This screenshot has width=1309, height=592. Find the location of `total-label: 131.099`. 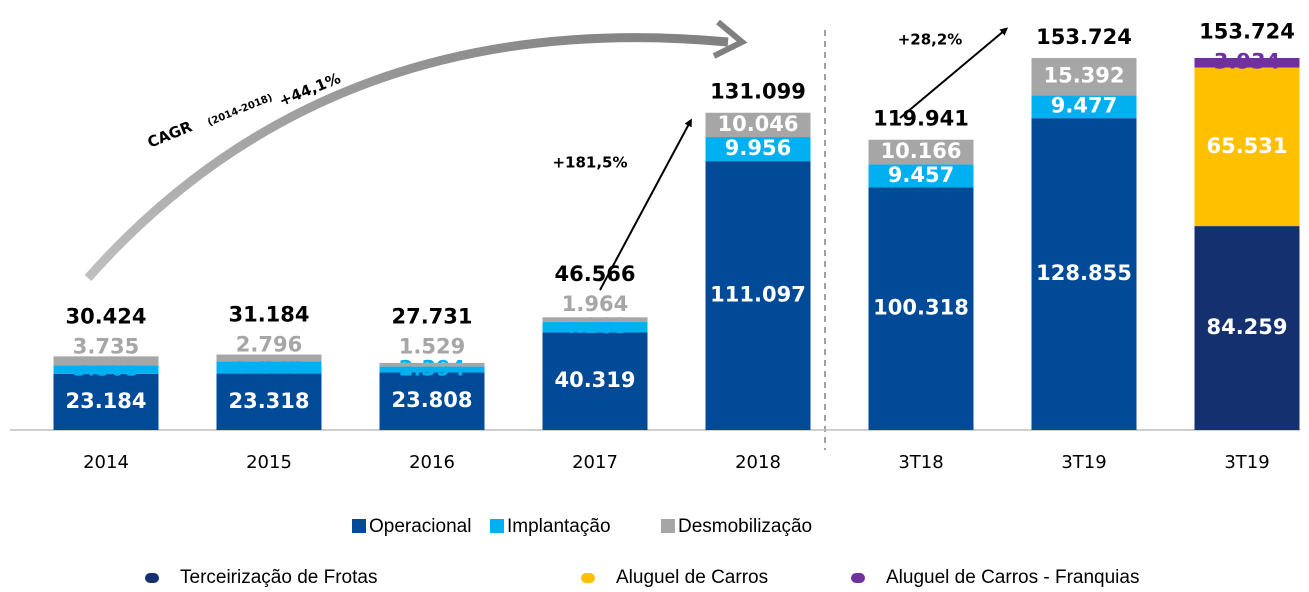

total-label: 131.099 is located at coordinates (758, 92).